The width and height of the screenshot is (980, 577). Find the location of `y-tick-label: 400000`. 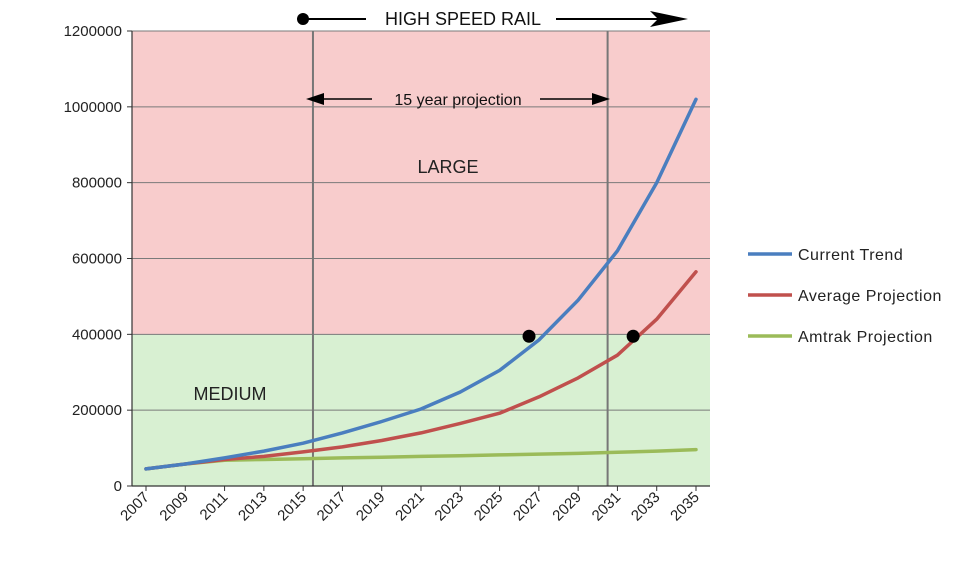

y-tick-label: 400000 is located at coordinates (97, 334).